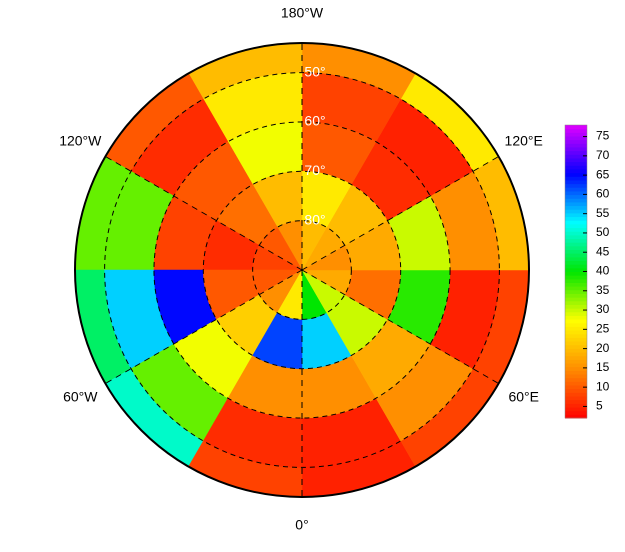 The image size is (625, 552). I want to click on colorbar-tick-label: 25, so click(603, 329).